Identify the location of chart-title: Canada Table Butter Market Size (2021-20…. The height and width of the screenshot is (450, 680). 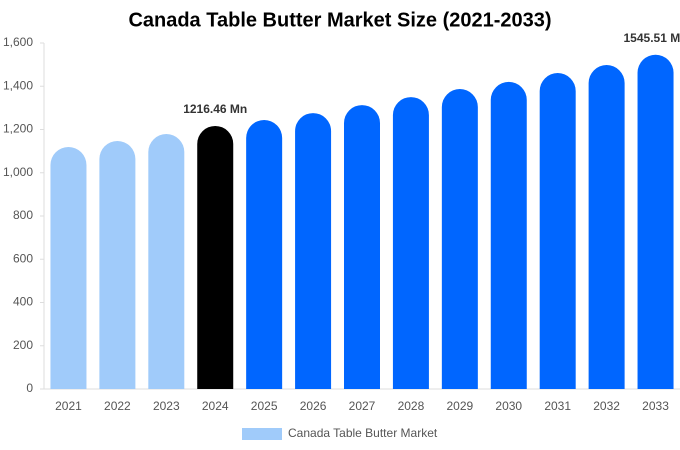
(339, 20).